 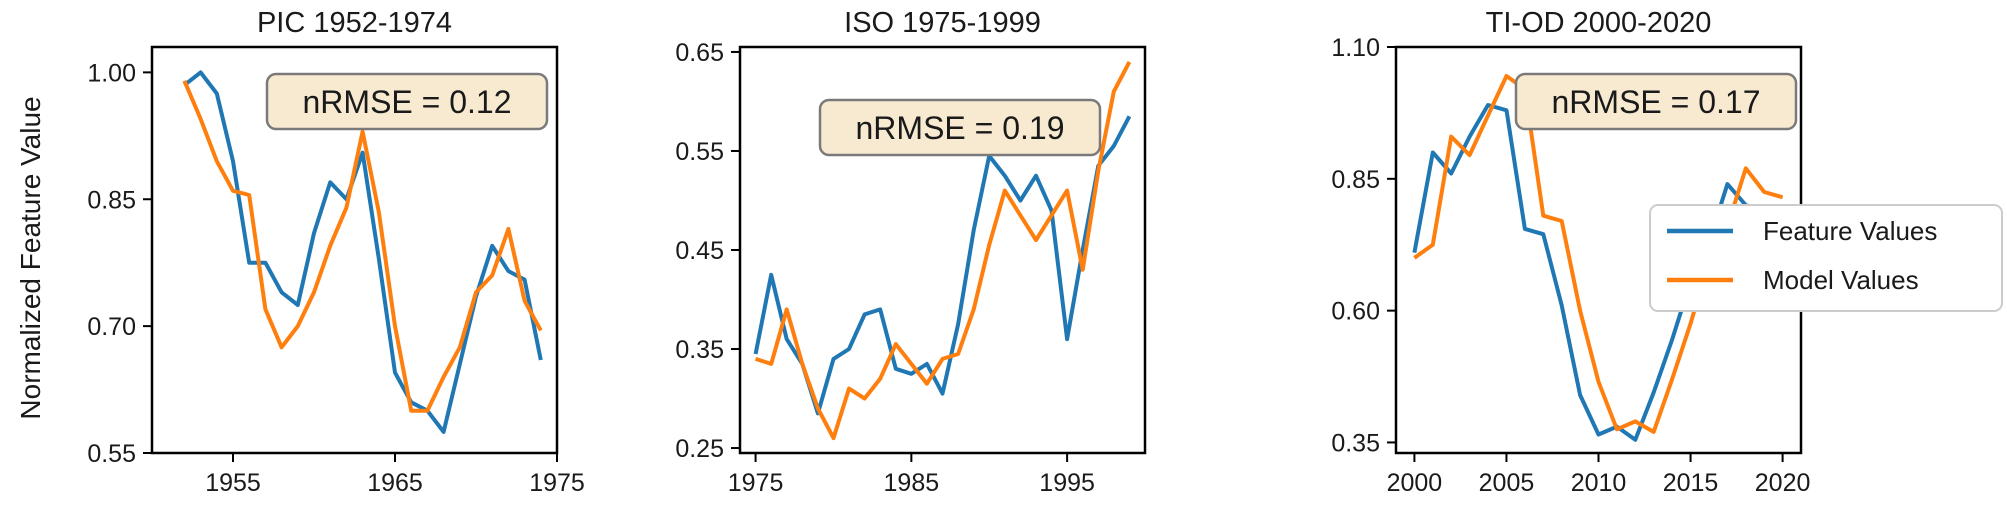 I want to click on panel-2-title: ISO 1975-1999, so click(x=942, y=23).